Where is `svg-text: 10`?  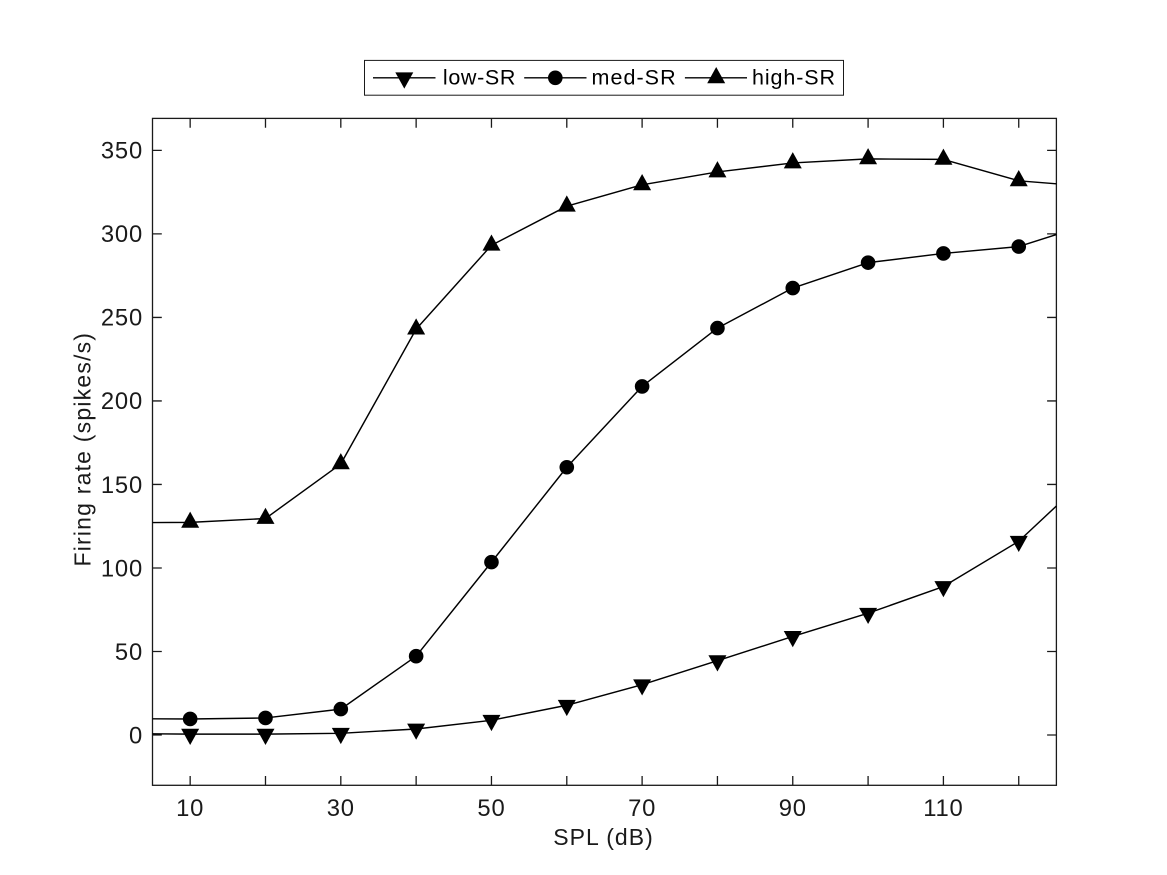
svg-text: 10 is located at coordinates (190, 808).